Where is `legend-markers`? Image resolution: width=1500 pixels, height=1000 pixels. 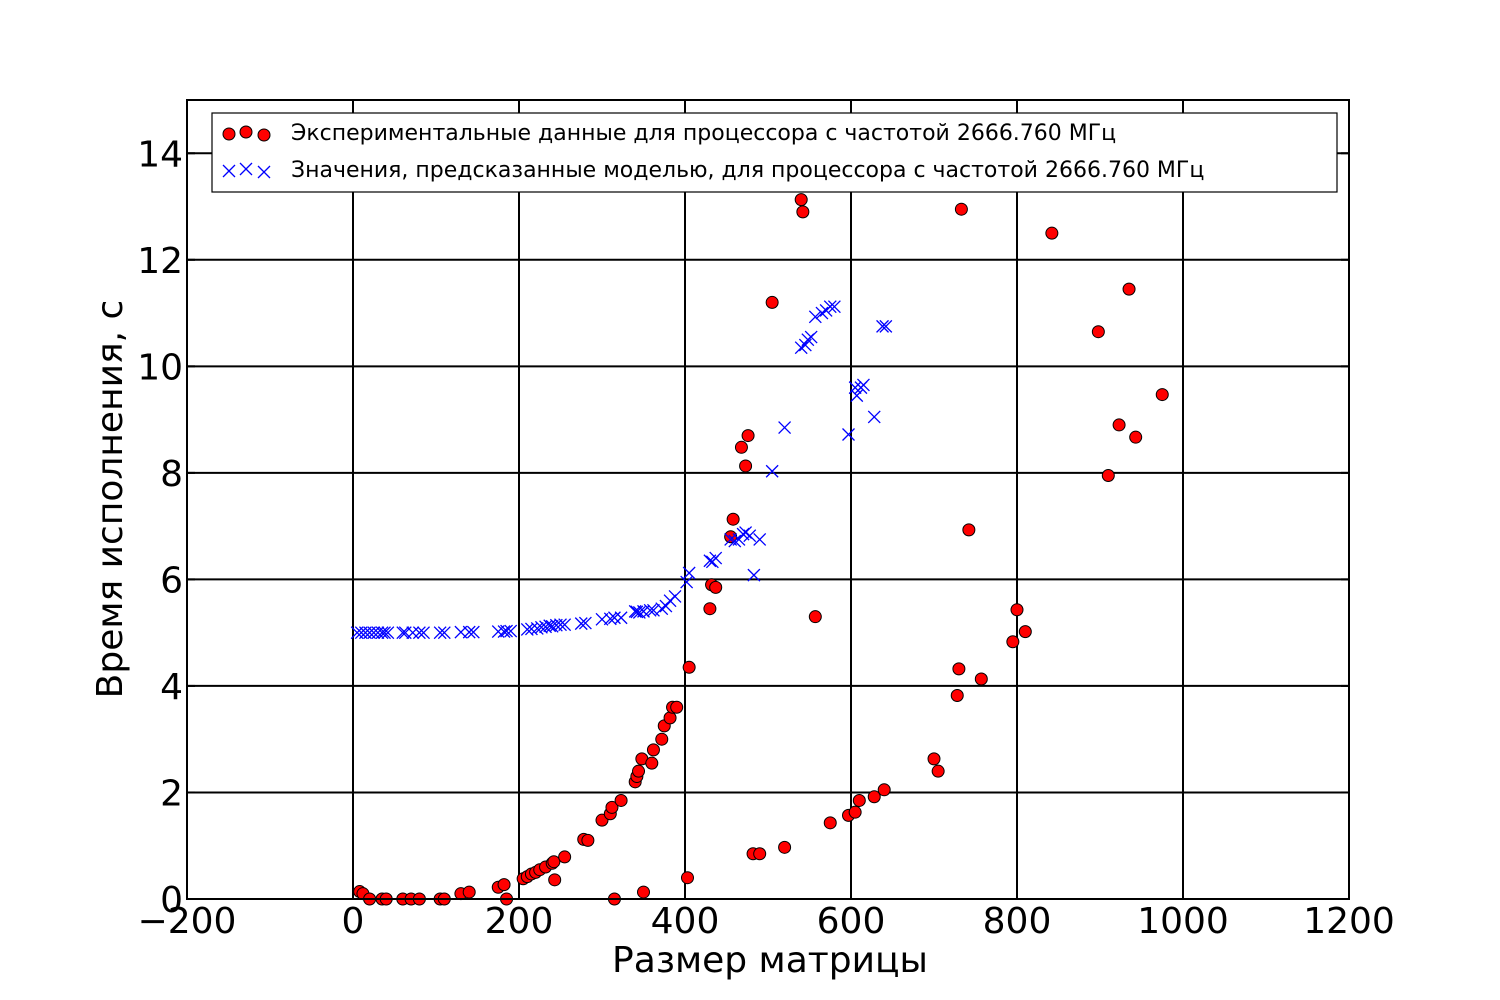 legend-markers is located at coordinates (246, 152).